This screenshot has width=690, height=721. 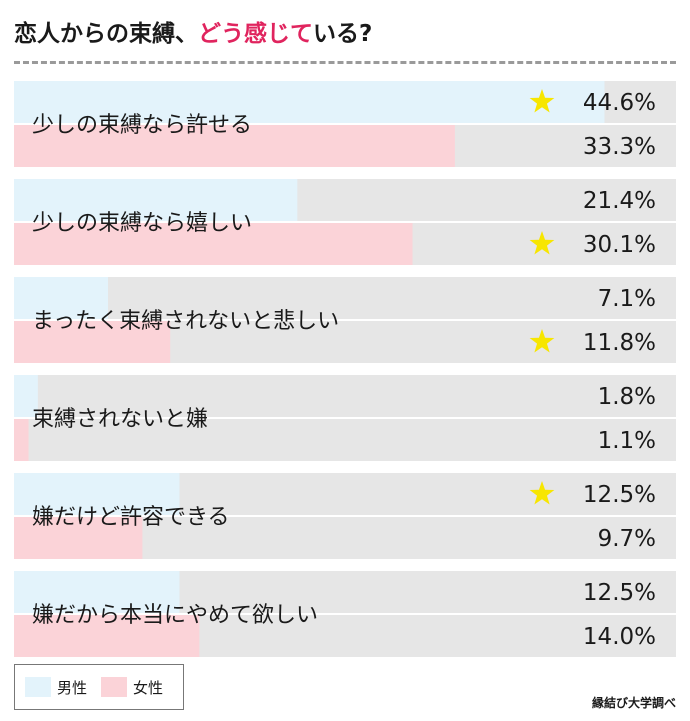 I want to click on value-label-male-0: 44.6%, so click(x=619, y=103).